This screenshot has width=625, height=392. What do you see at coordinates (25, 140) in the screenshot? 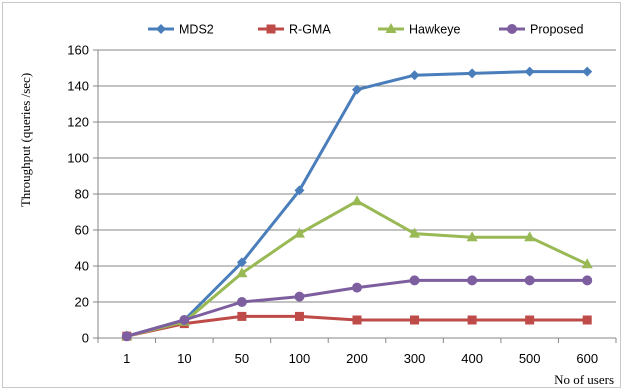
I see `y-axis-title: Throughput (queries /sec)` at bounding box center [25, 140].